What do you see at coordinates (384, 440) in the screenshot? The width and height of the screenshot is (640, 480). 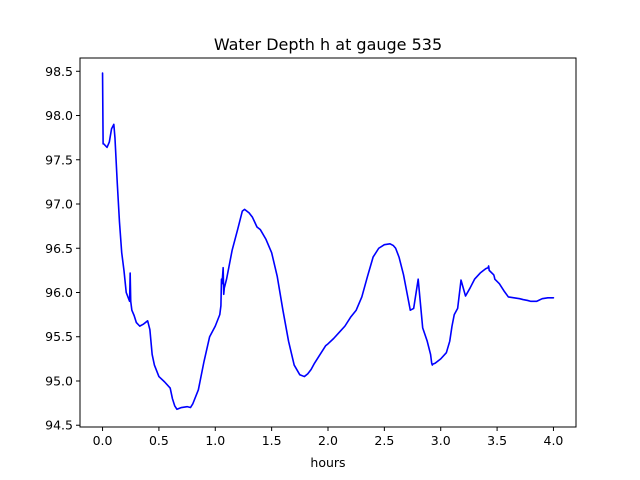 I see `x-tick-label: 2.5` at bounding box center [384, 440].